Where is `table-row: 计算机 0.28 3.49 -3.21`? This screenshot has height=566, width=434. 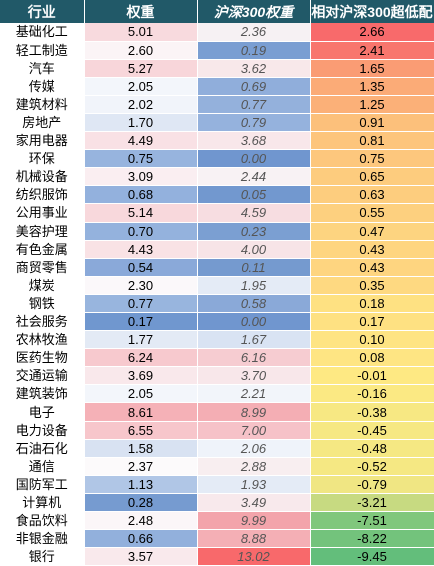 table-row: 计算机 0.28 3.49 -3.21 is located at coordinates (217, 503).